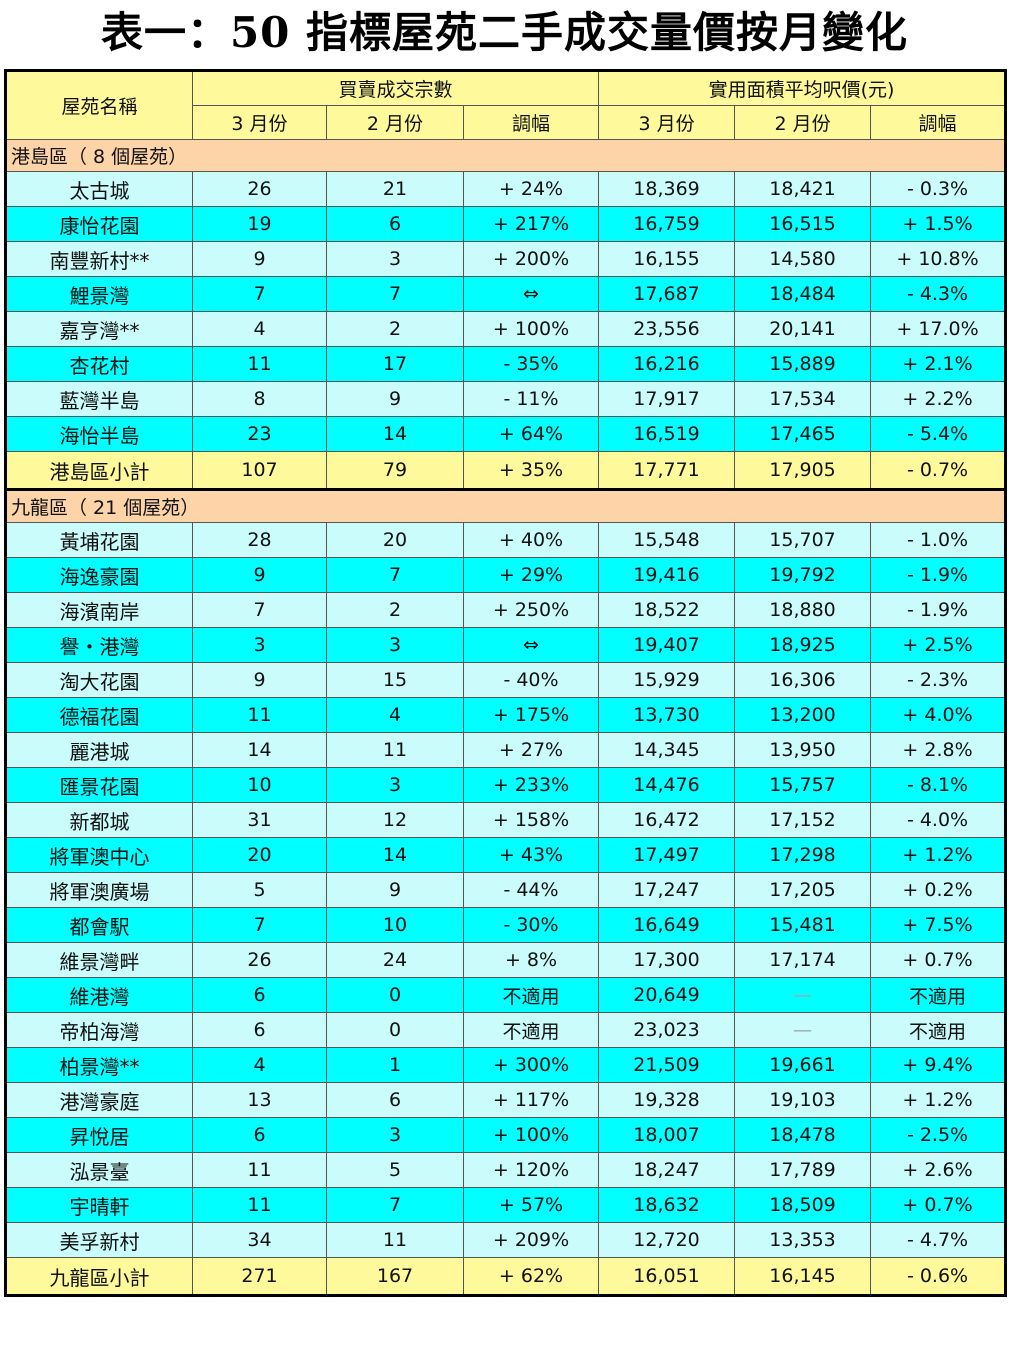  Describe the element at coordinates (395, 364) in the screenshot. I see `volume-feb-cell: 17` at that location.